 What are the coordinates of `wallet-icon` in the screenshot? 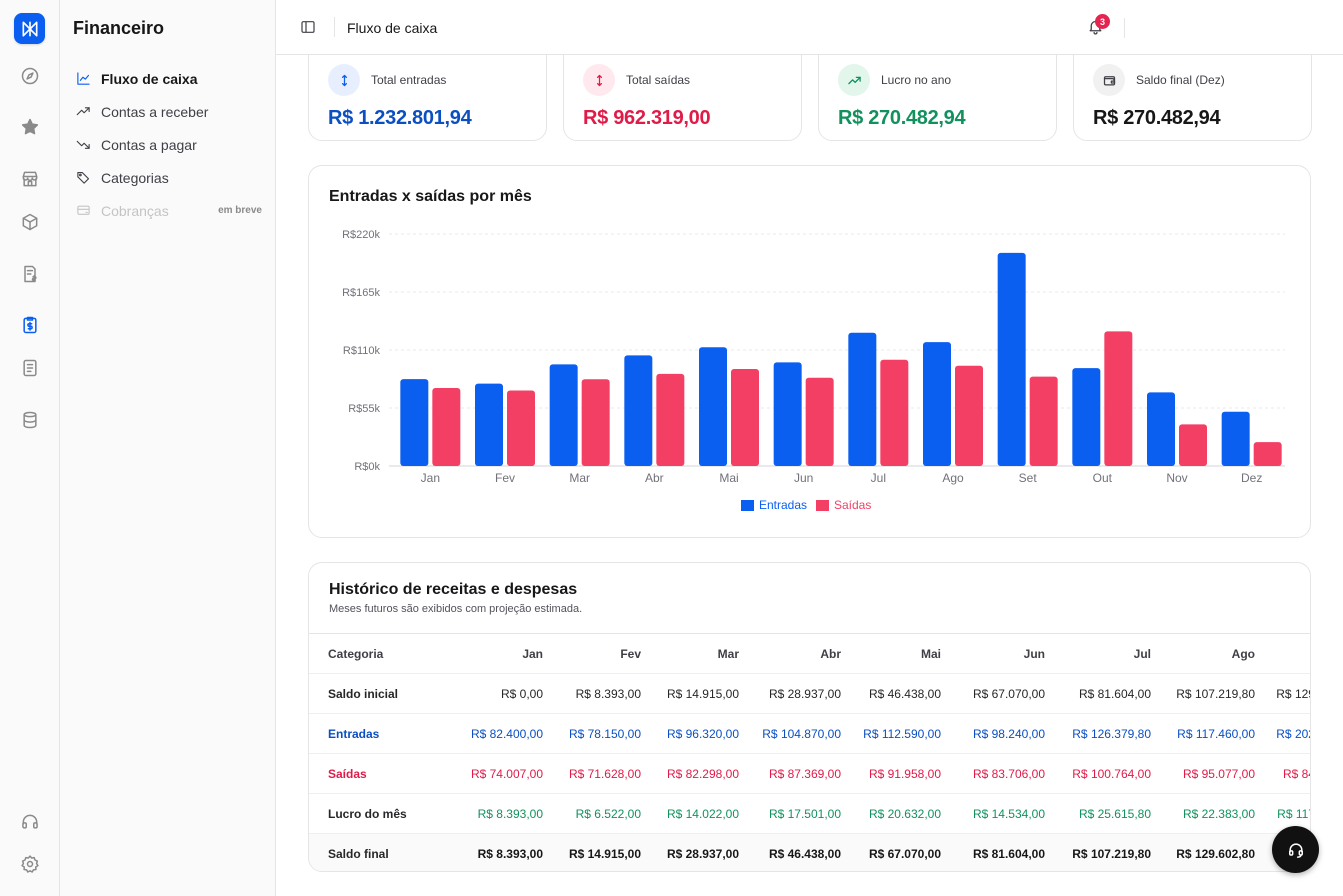 It's located at (1109, 80).